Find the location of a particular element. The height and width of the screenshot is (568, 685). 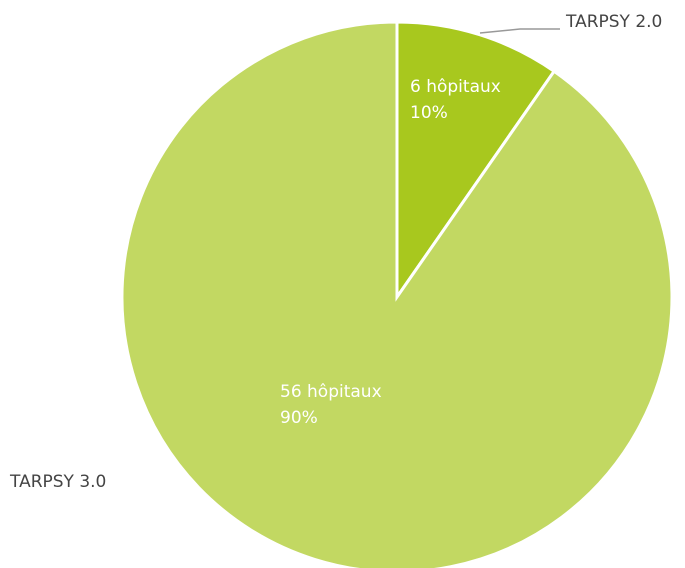

leader-line is located at coordinates (519, 31).